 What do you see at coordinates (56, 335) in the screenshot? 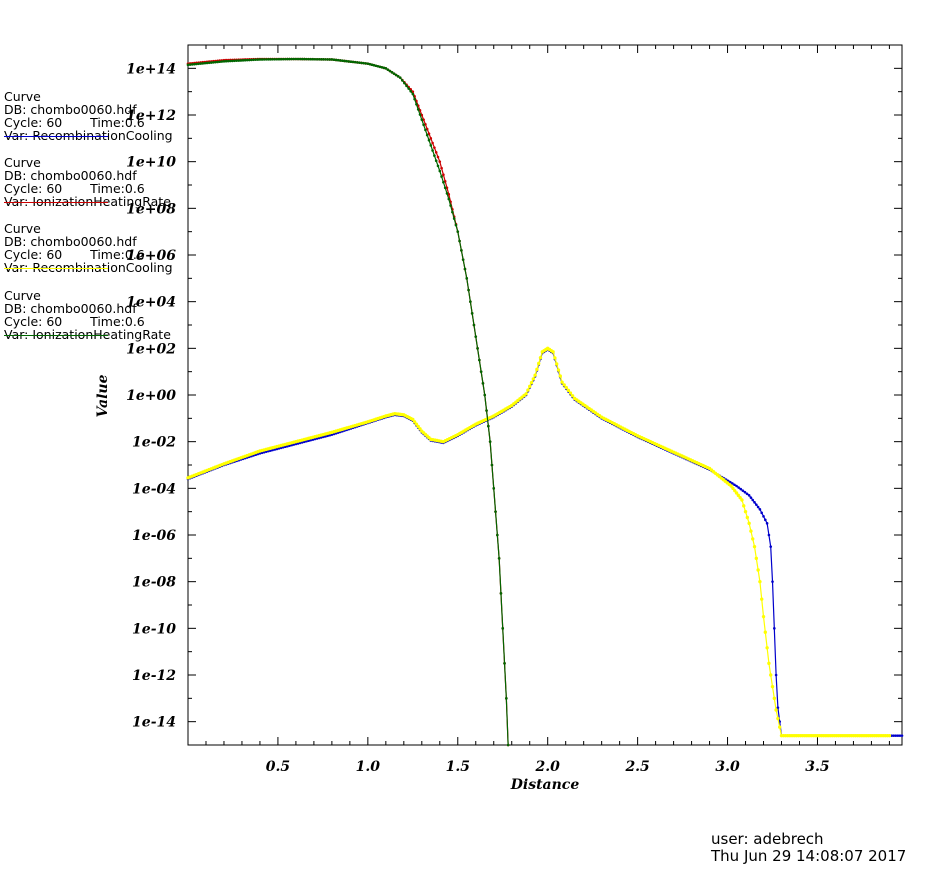
I see `legend-swatch` at bounding box center [56, 335].